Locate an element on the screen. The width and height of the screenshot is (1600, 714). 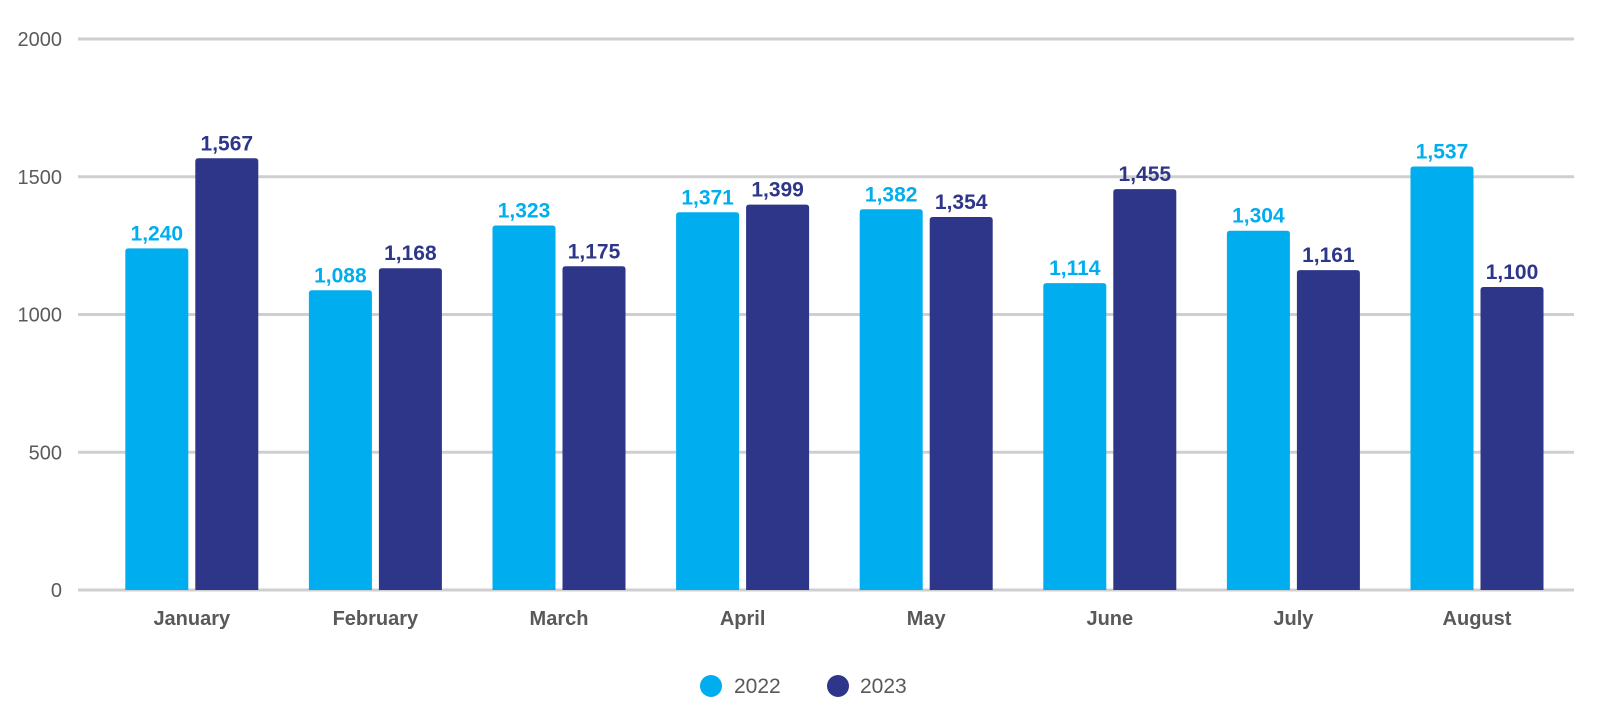
x-tick-label-march: March is located at coordinates (559, 619).